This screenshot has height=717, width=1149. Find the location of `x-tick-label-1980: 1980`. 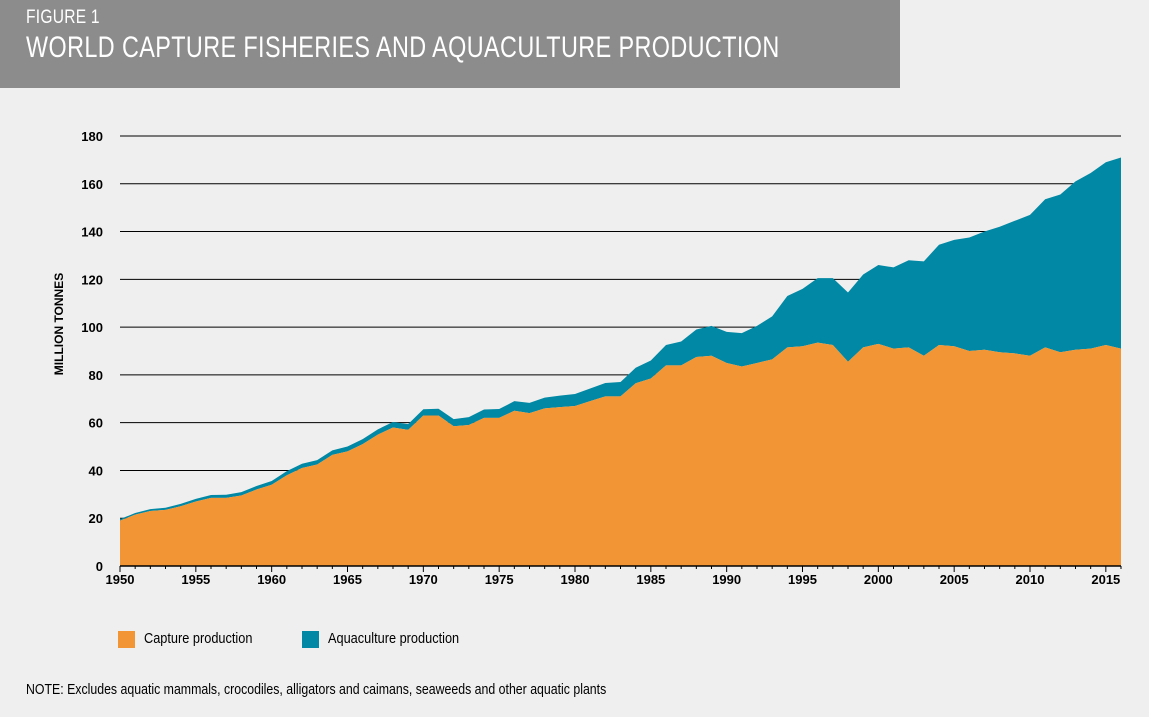

x-tick-label-1980: 1980 is located at coordinates (575, 579).